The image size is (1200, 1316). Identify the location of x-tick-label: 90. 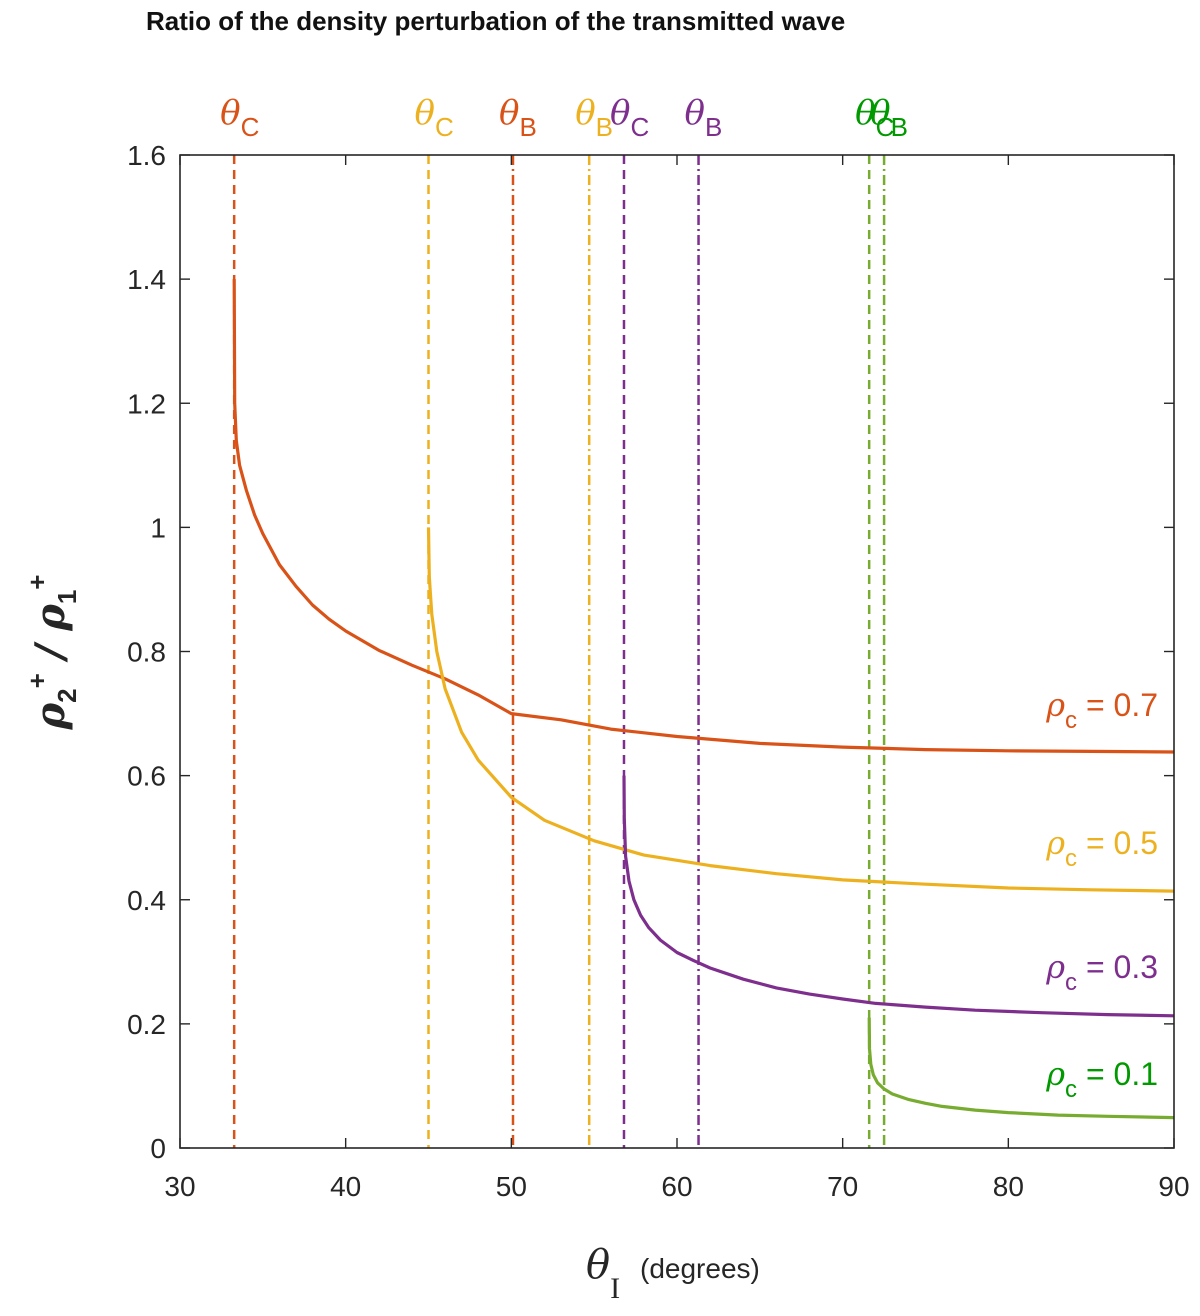
(1173, 1186).